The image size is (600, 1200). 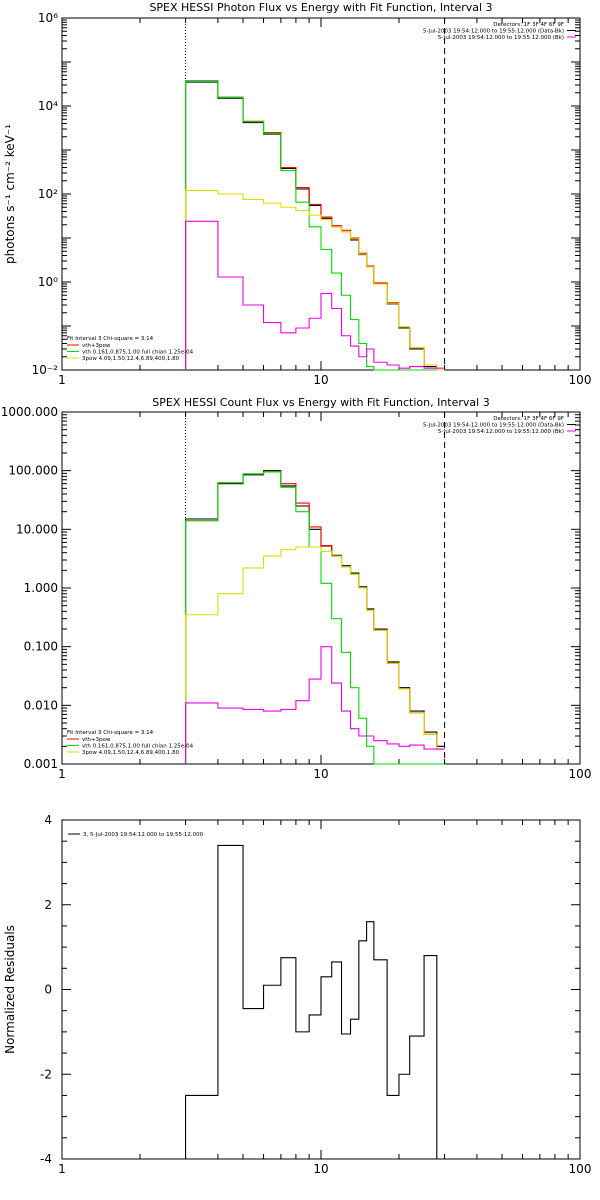 I want to click on y-tick-label: 0, so click(x=48, y=990).